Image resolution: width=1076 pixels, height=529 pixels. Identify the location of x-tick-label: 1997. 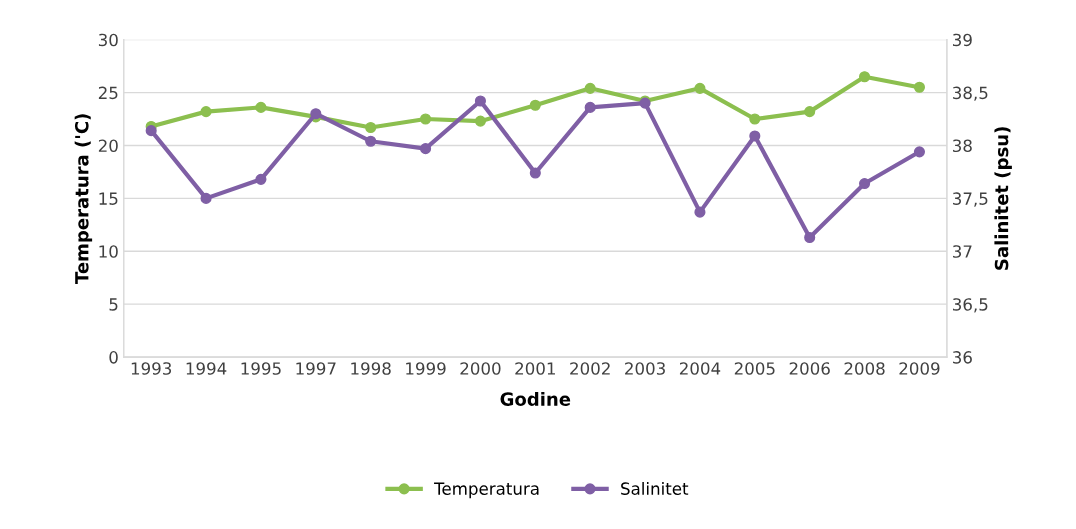
(316, 368).